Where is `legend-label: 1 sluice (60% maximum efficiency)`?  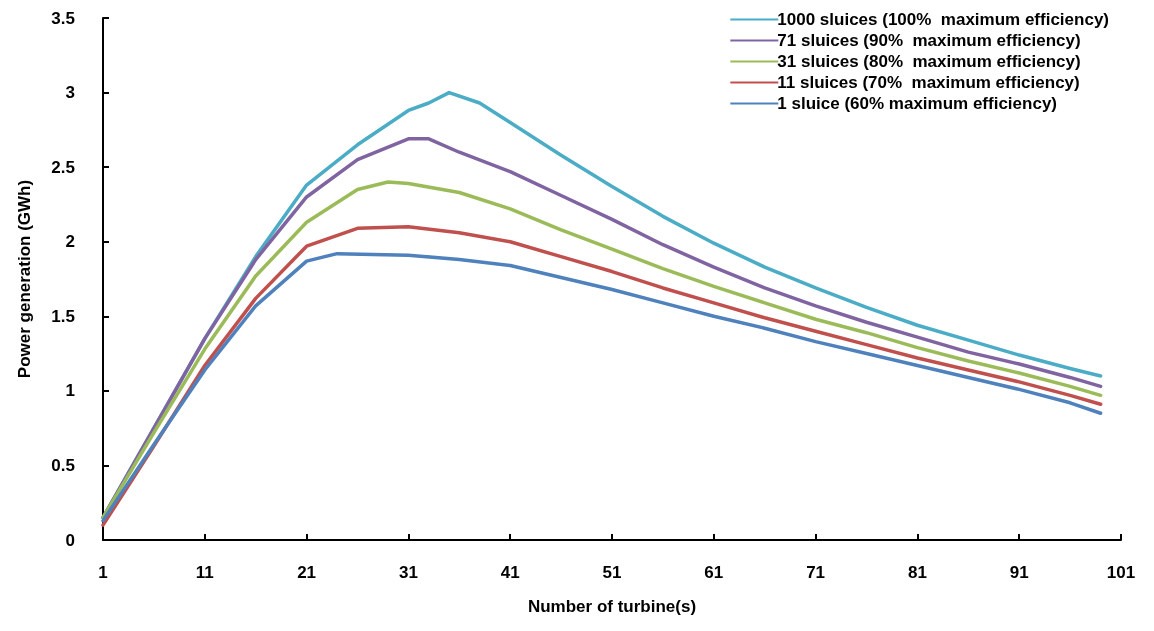 legend-label: 1 sluice (60% maximum efficiency) is located at coordinates (917, 103).